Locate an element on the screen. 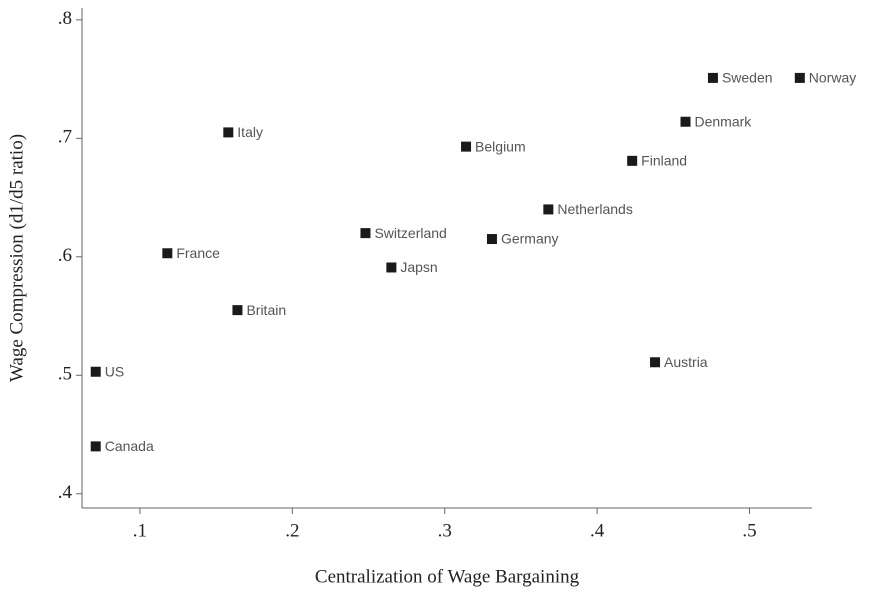 The image size is (869, 592). point-label: Japsn is located at coordinates (418, 267).